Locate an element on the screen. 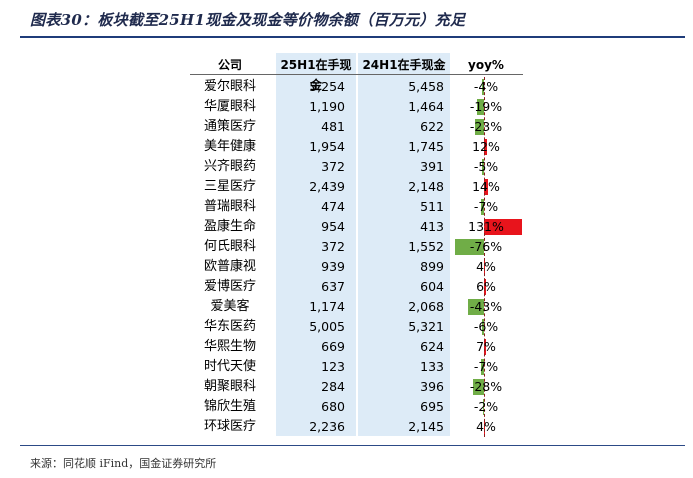 This screenshot has height=478, width=693. cash-24h1: 1,464 is located at coordinates (426, 106).